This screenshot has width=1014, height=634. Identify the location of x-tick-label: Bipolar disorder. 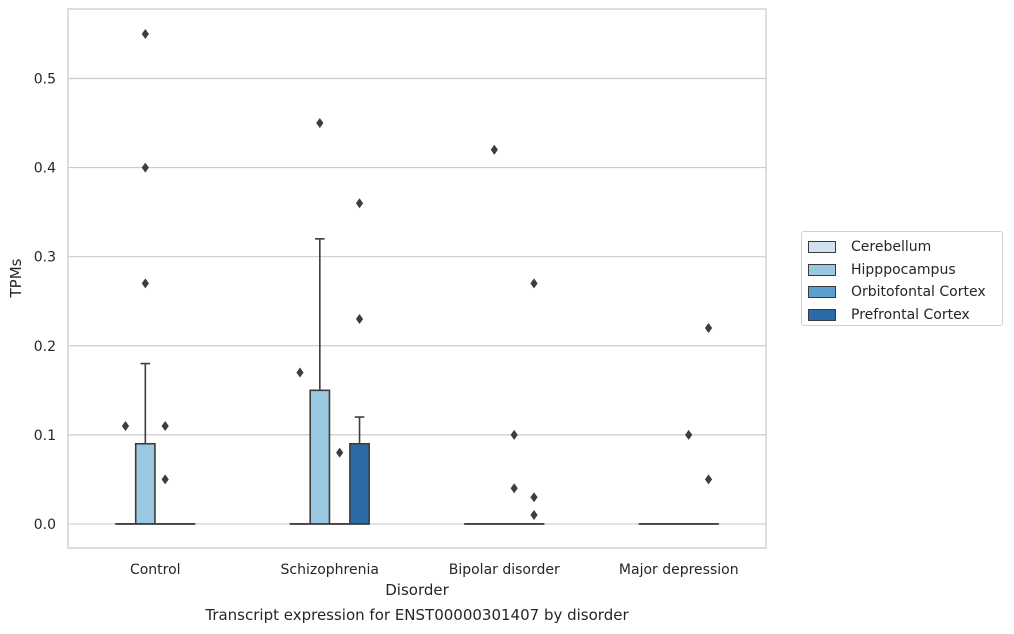
(504, 570).